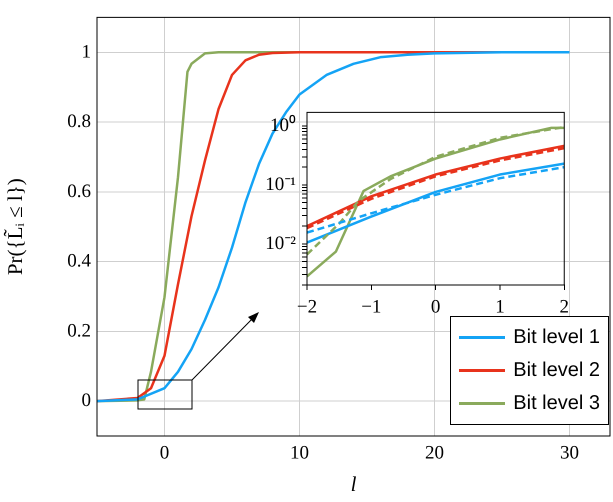  What do you see at coordinates (564, 307) in the screenshot?
I see `x-tick-label: 2` at bounding box center [564, 307].